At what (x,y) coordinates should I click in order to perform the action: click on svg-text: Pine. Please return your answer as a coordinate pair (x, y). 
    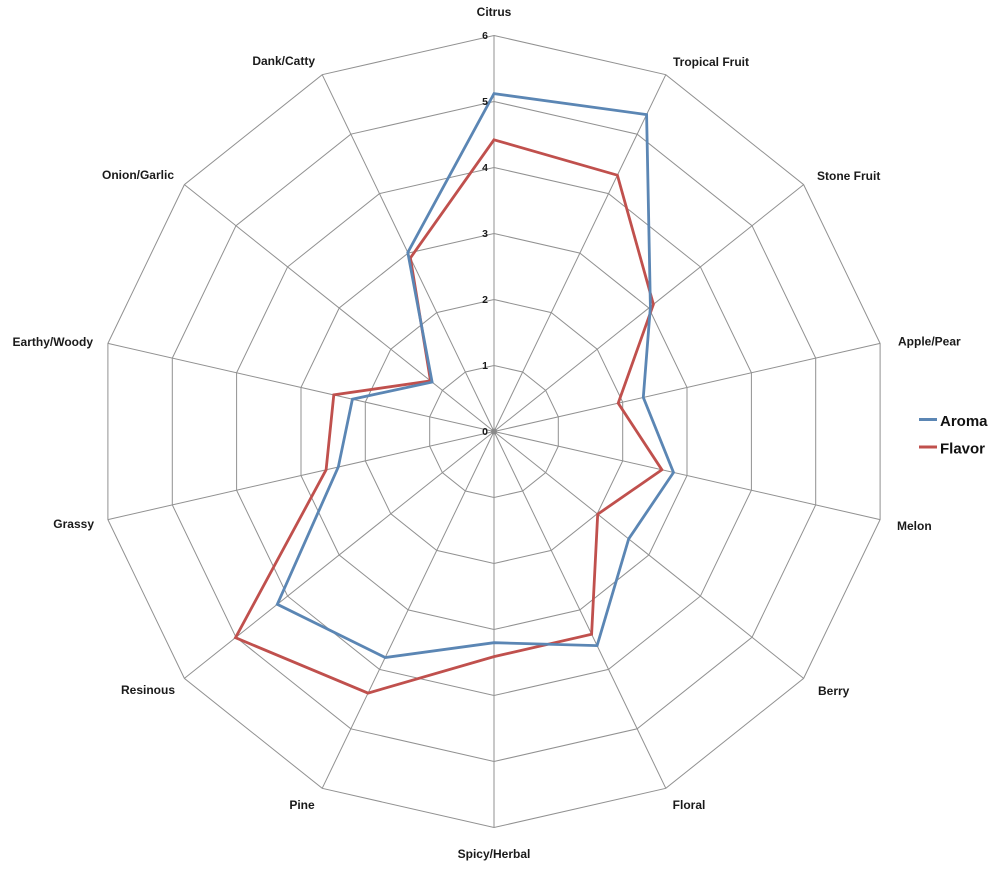
    Looking at the image, I should click on (302, 805).